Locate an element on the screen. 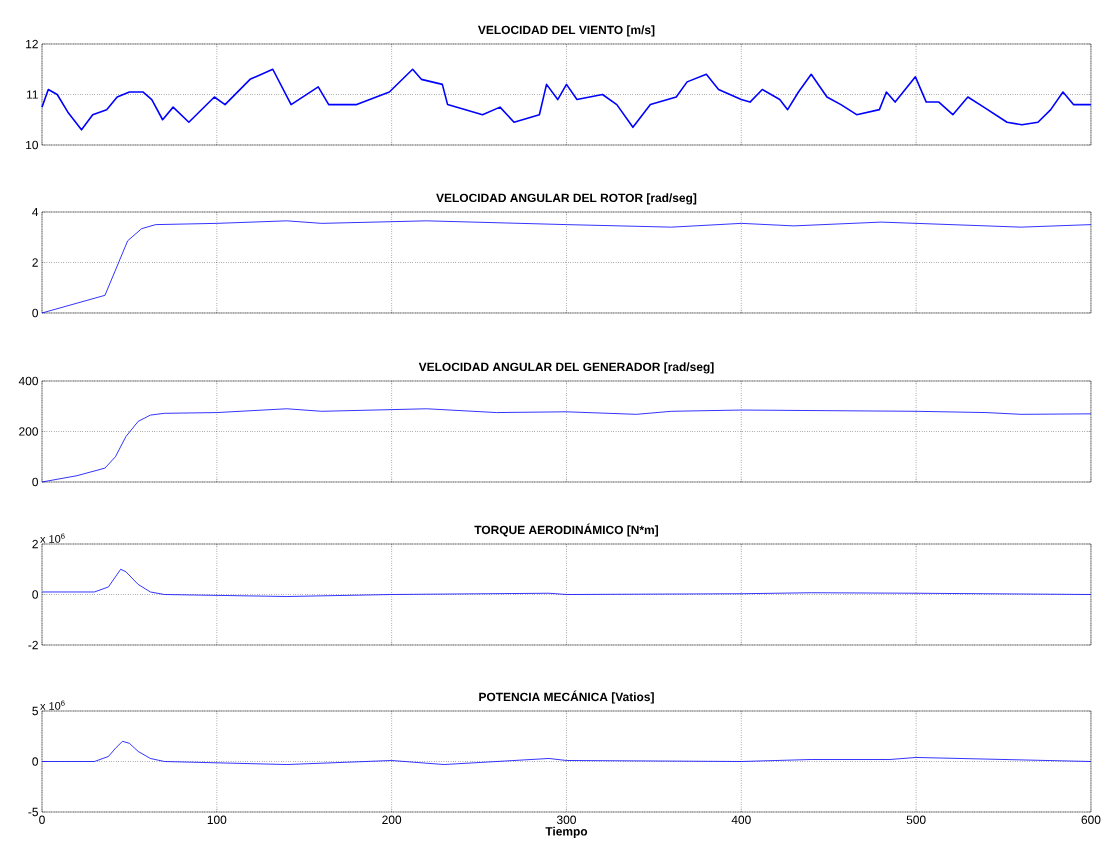 This screenshot has width=1105, height=863. y-tick-label: 200 is located at coordinates (29, 431).